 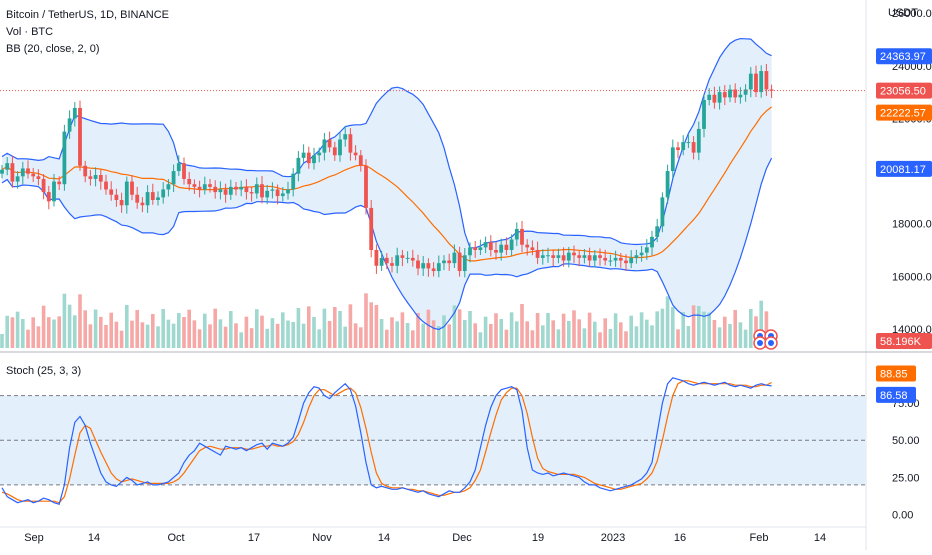 I want to click on price-tag: 24363.97, so click(x=904, y=56).